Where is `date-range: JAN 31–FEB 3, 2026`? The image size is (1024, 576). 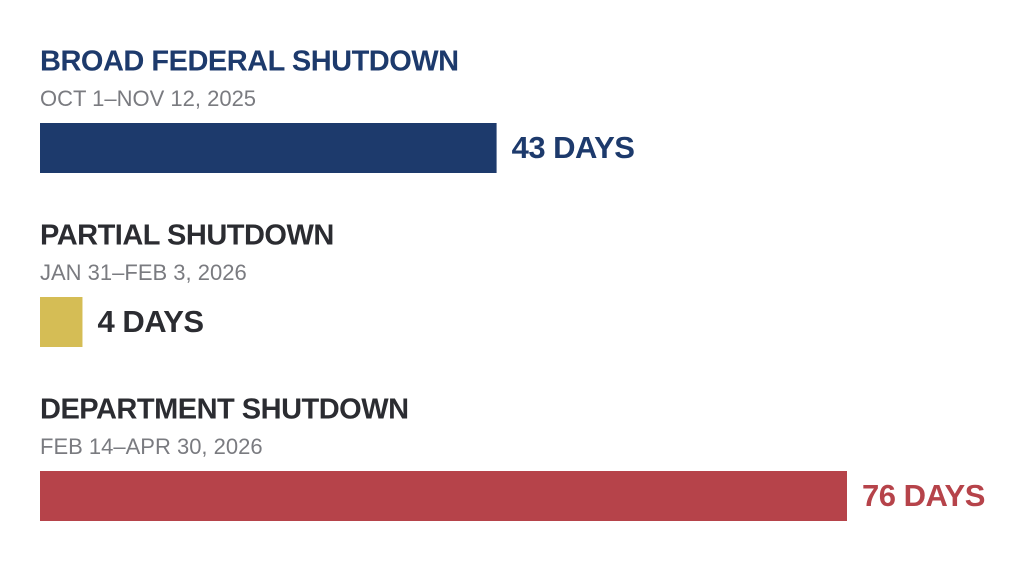
date-range: JAN 31–FEB 3, 2026 is located at coordinates (143, 272).